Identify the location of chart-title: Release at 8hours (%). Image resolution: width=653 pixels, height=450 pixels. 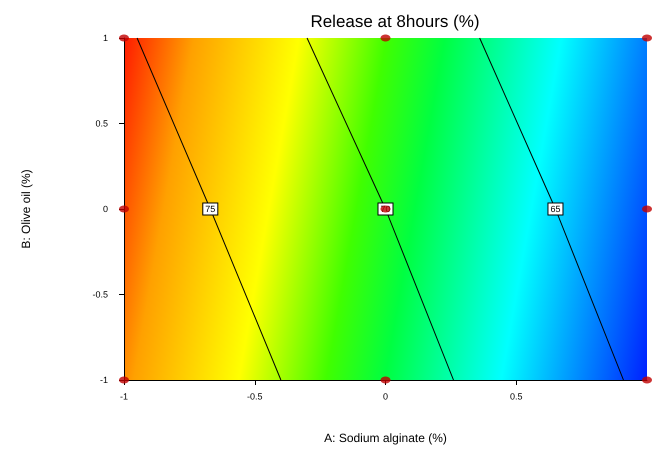
(395, 21).